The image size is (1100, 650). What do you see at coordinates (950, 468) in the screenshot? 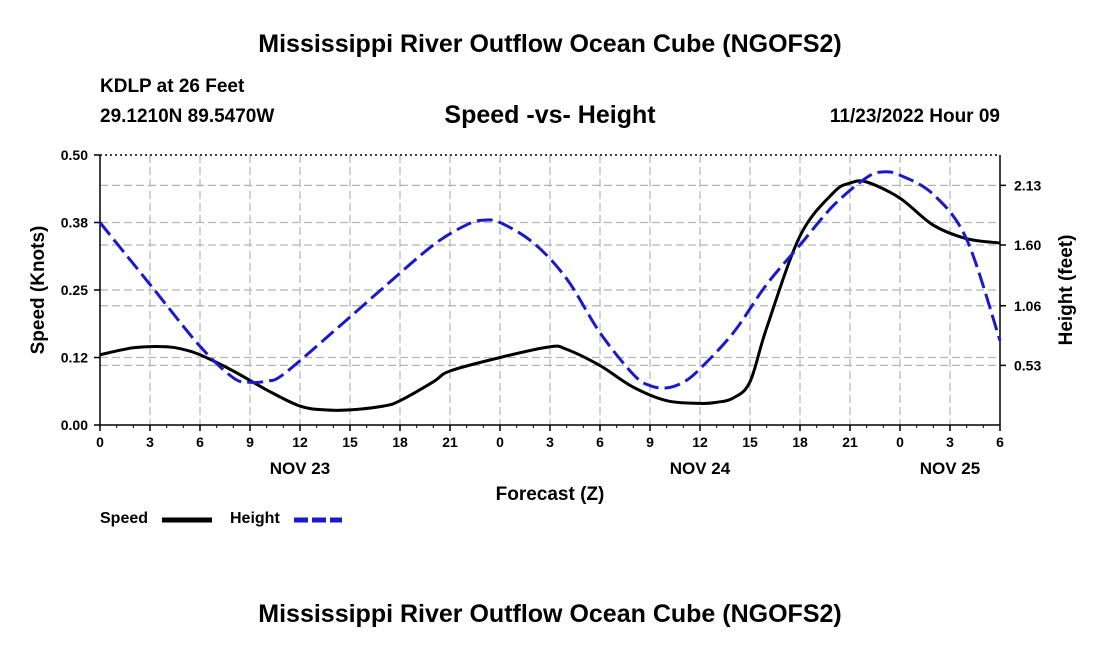
I see `x-date-label: NOV 25` at bounding box center [950, 468].